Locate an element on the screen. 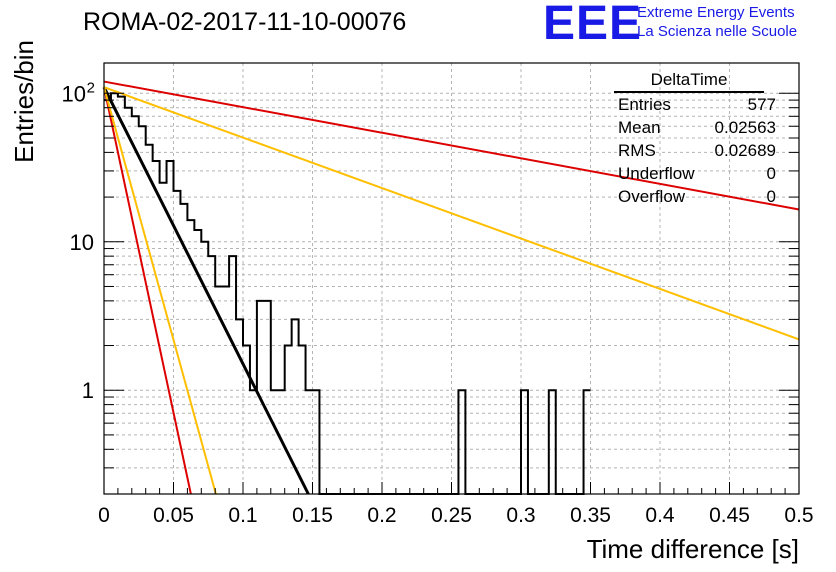 Image resolution: width=836 pixels, height=572 pixels. stats-row: RMS 0.02689 is located at coordinates (694, 150).